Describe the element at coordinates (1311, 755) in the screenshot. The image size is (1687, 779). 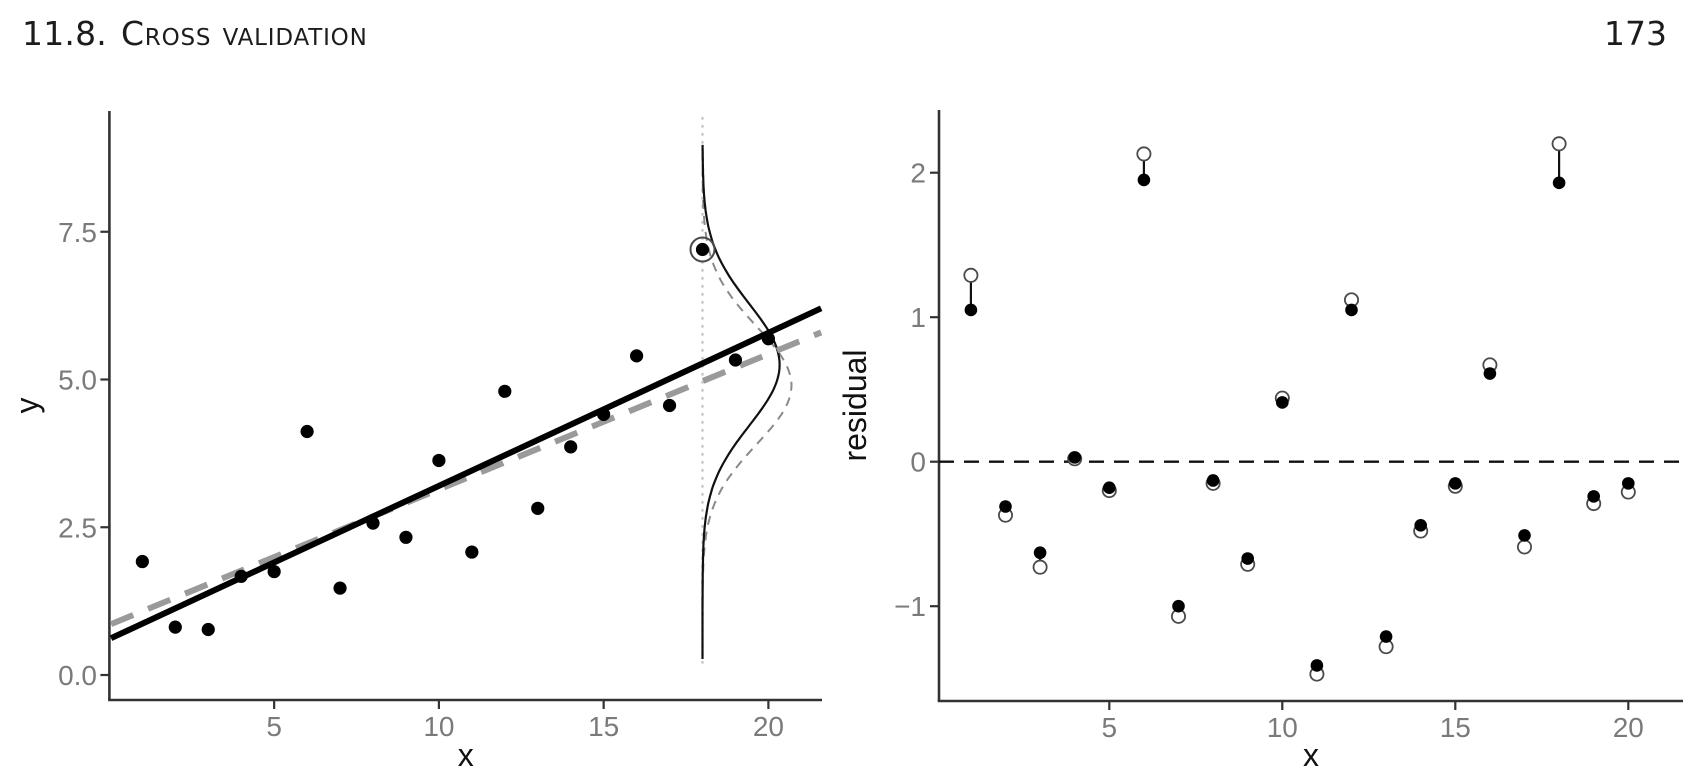
I see `right-x-axis-title: x` at that location.